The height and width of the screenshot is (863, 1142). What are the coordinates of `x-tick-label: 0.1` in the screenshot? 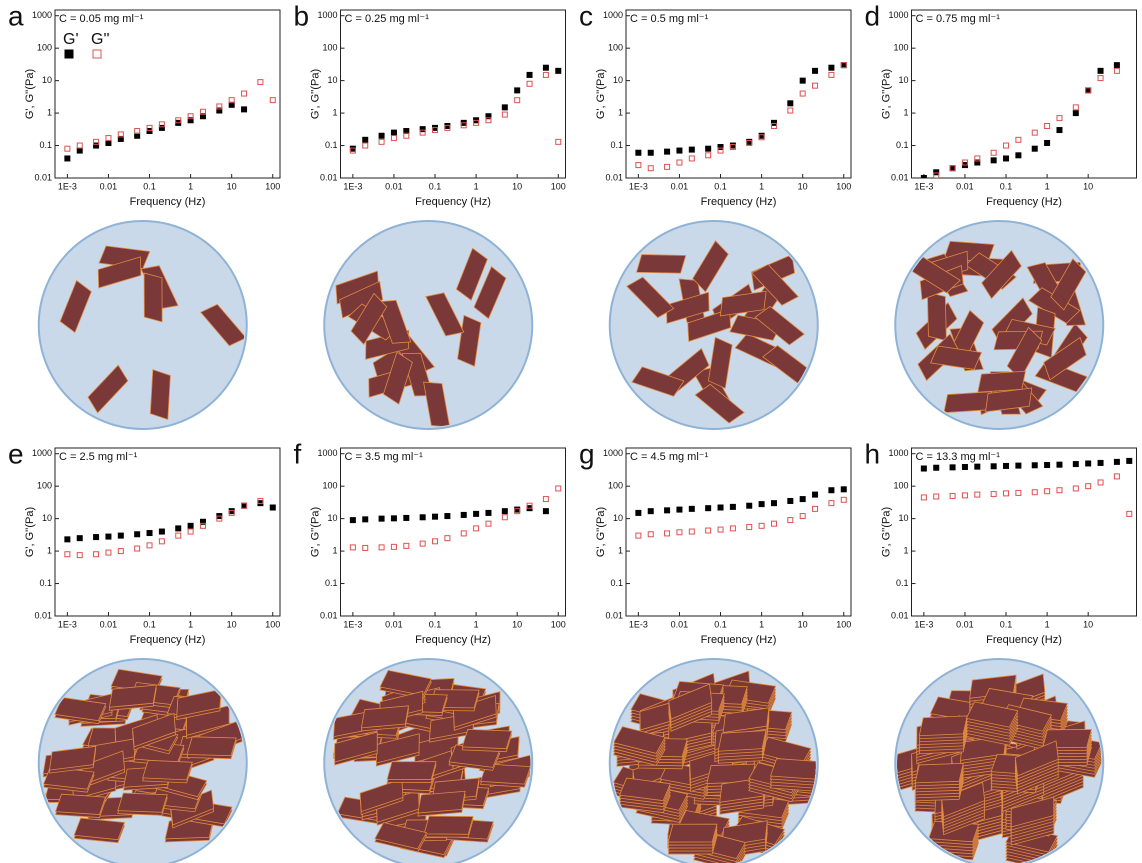 It's located at (149, 624).